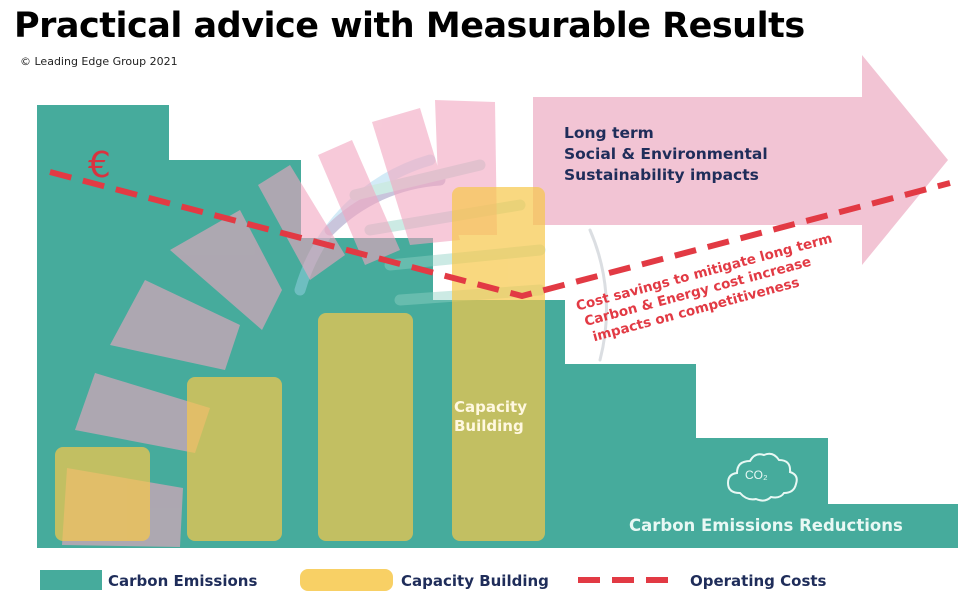 The height and width of the screenshot is (600, 972). What do you see at coordinates (661, 175) in the screenshot?
I see `arrow-text-line: Sustainability impacts` at bounding box center [661, 175].